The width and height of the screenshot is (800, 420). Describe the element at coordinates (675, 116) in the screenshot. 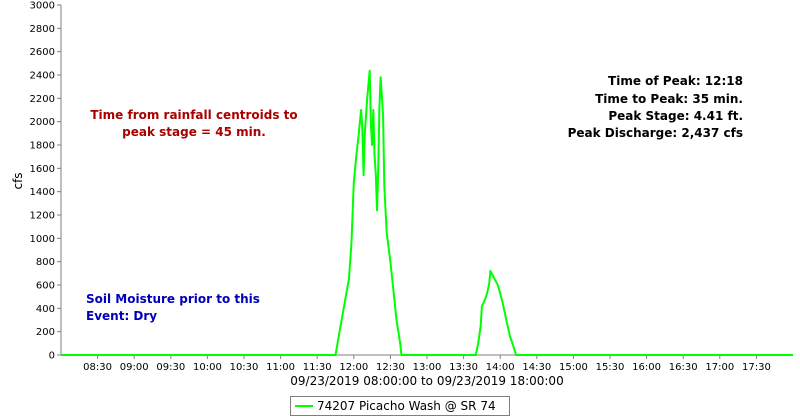

I see `peak-stage-annotation: Peak Stage: 4.41 ft.` at that location.